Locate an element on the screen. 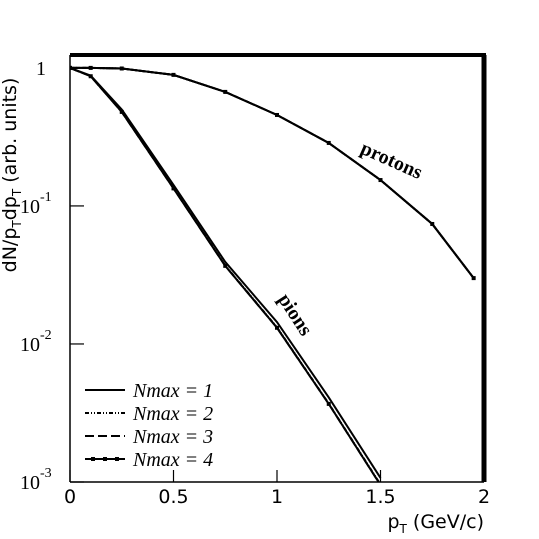  x-axis-label: pT (GeV/c) is located at coordinates (435, 523).